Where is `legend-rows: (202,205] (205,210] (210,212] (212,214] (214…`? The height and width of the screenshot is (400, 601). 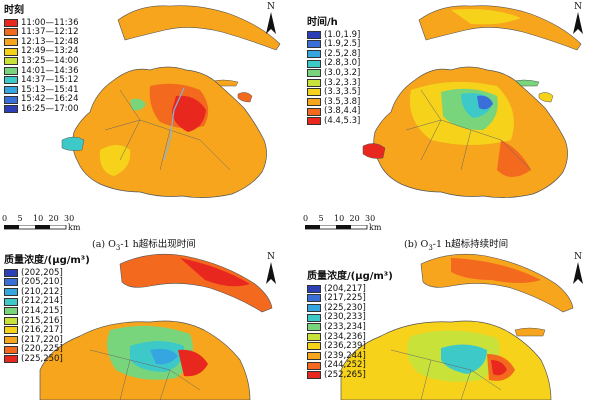 legend-rows: (202,205] (205,210] (210,212] (212,214] (214… is located at coordinates (47, 316).